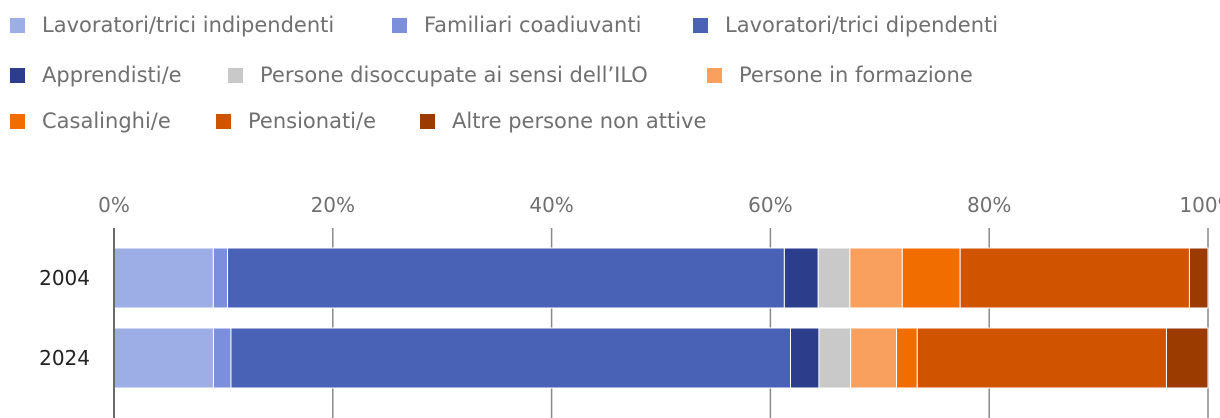  What do you see at coordinates (64, 278) in the screenshot?
I see `category-label: 2004` at bounding box center [64, 278].